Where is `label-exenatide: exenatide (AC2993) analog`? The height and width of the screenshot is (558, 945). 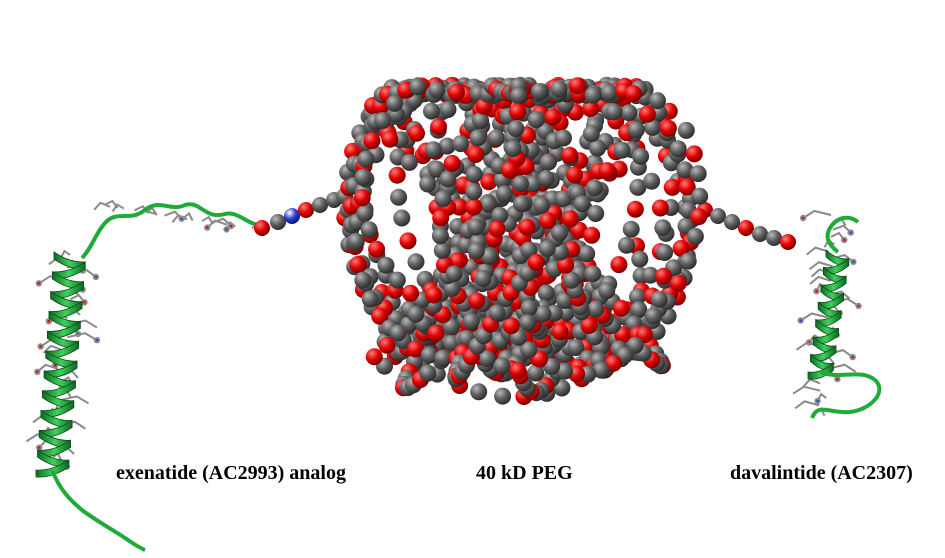 label-exenatide: exenatide (AC2993) analog is located at coordinates (231, 473).